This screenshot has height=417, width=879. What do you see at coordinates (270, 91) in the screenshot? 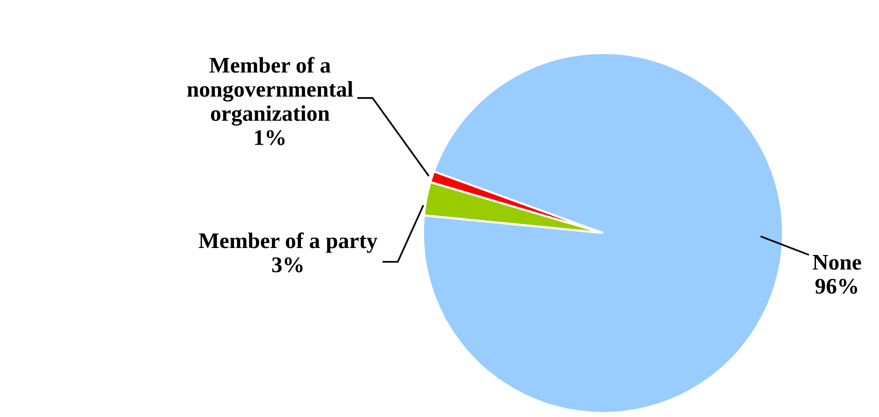
I see `slice-label: Member of a nongovernmental organization` at bounding box center [270, 91].